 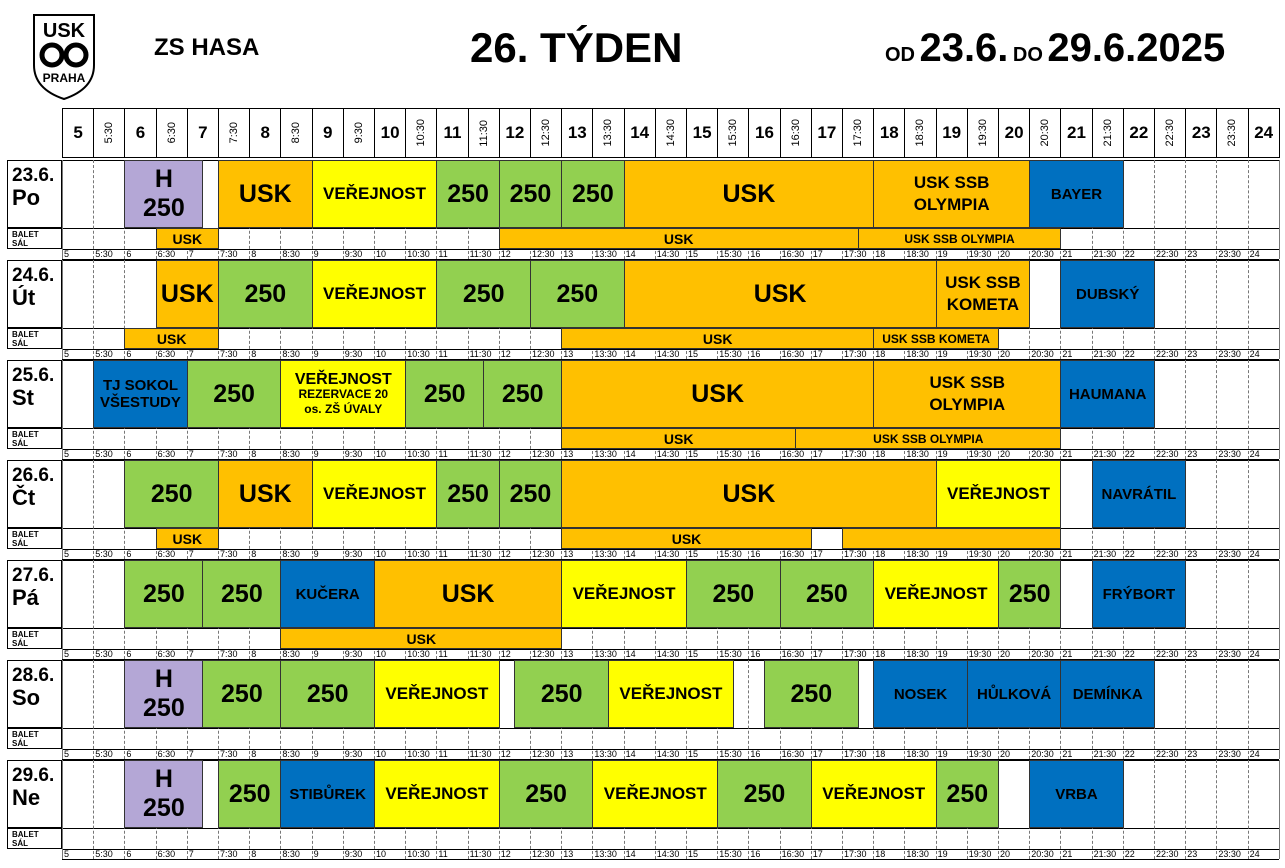 I want to click on booking-text: DEMÍNKA, so click(x=1107, y=694).